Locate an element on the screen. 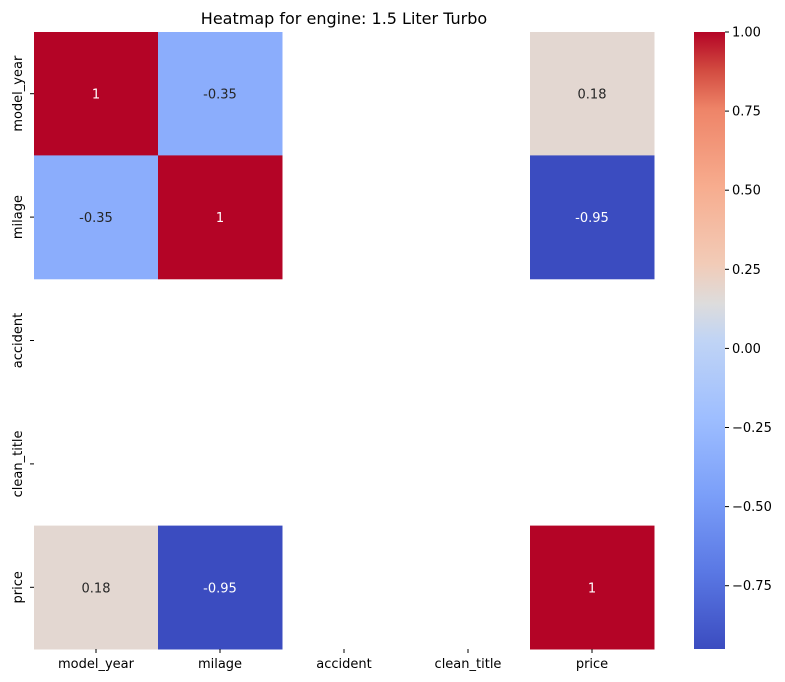 The height and width of the screenshot is (682, 785). x-tick-label: milage is located at coordinates (220, 664).